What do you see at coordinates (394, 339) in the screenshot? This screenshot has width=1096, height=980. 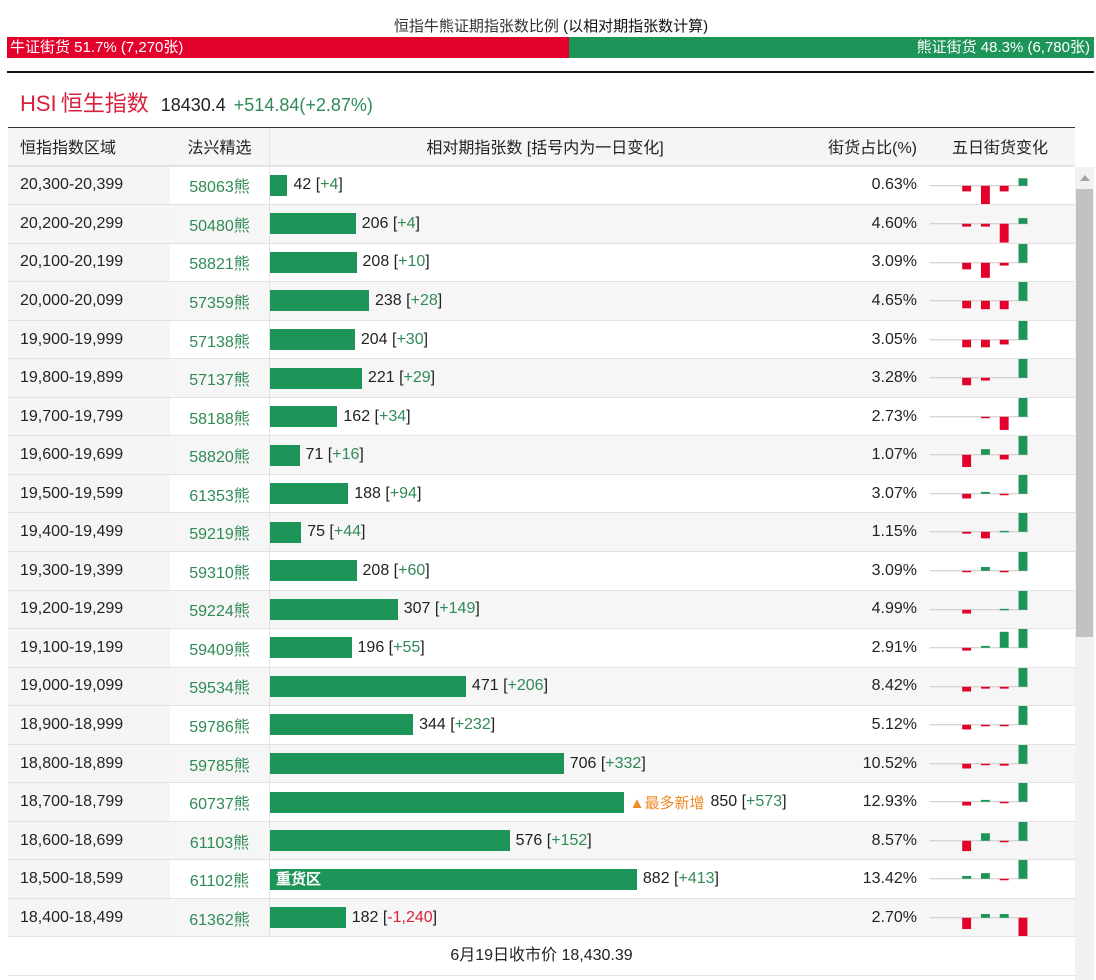 I see `count-value: 204 [+30]` at bounding box center [394, 339].